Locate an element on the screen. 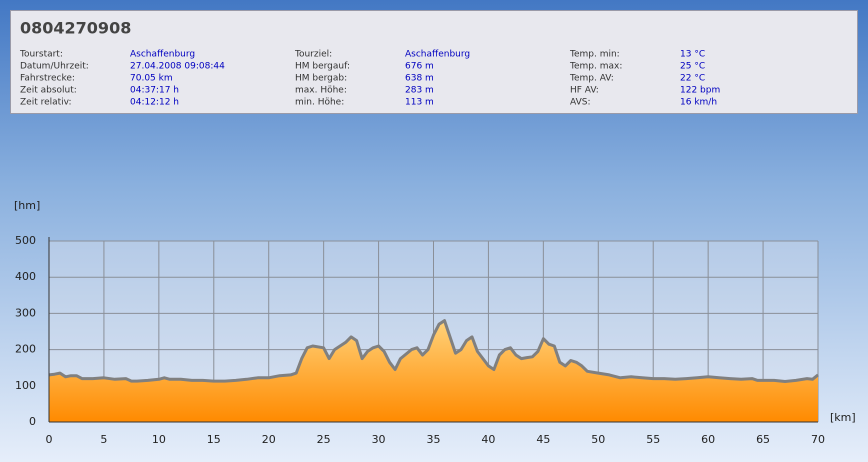  field-label: Temp. max: is located at coordinates (595, 67).